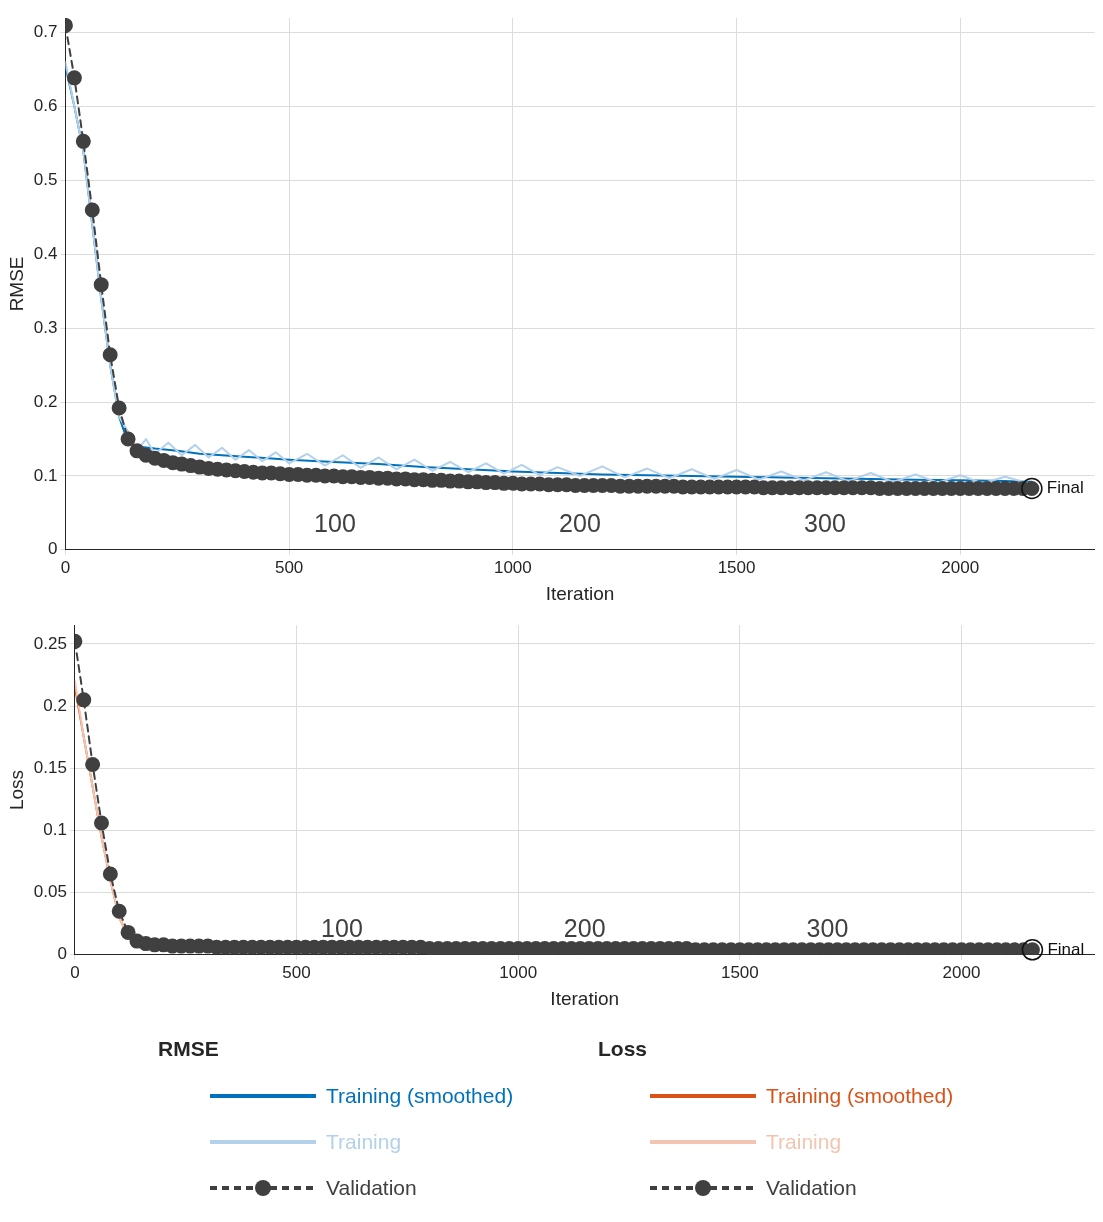 This screenshot has width=1103, height=1222. What do you see at coordinates (45, 32) in the screenshot?
I see `y-tick-label: 0.7` at bounding box center [45, 32].